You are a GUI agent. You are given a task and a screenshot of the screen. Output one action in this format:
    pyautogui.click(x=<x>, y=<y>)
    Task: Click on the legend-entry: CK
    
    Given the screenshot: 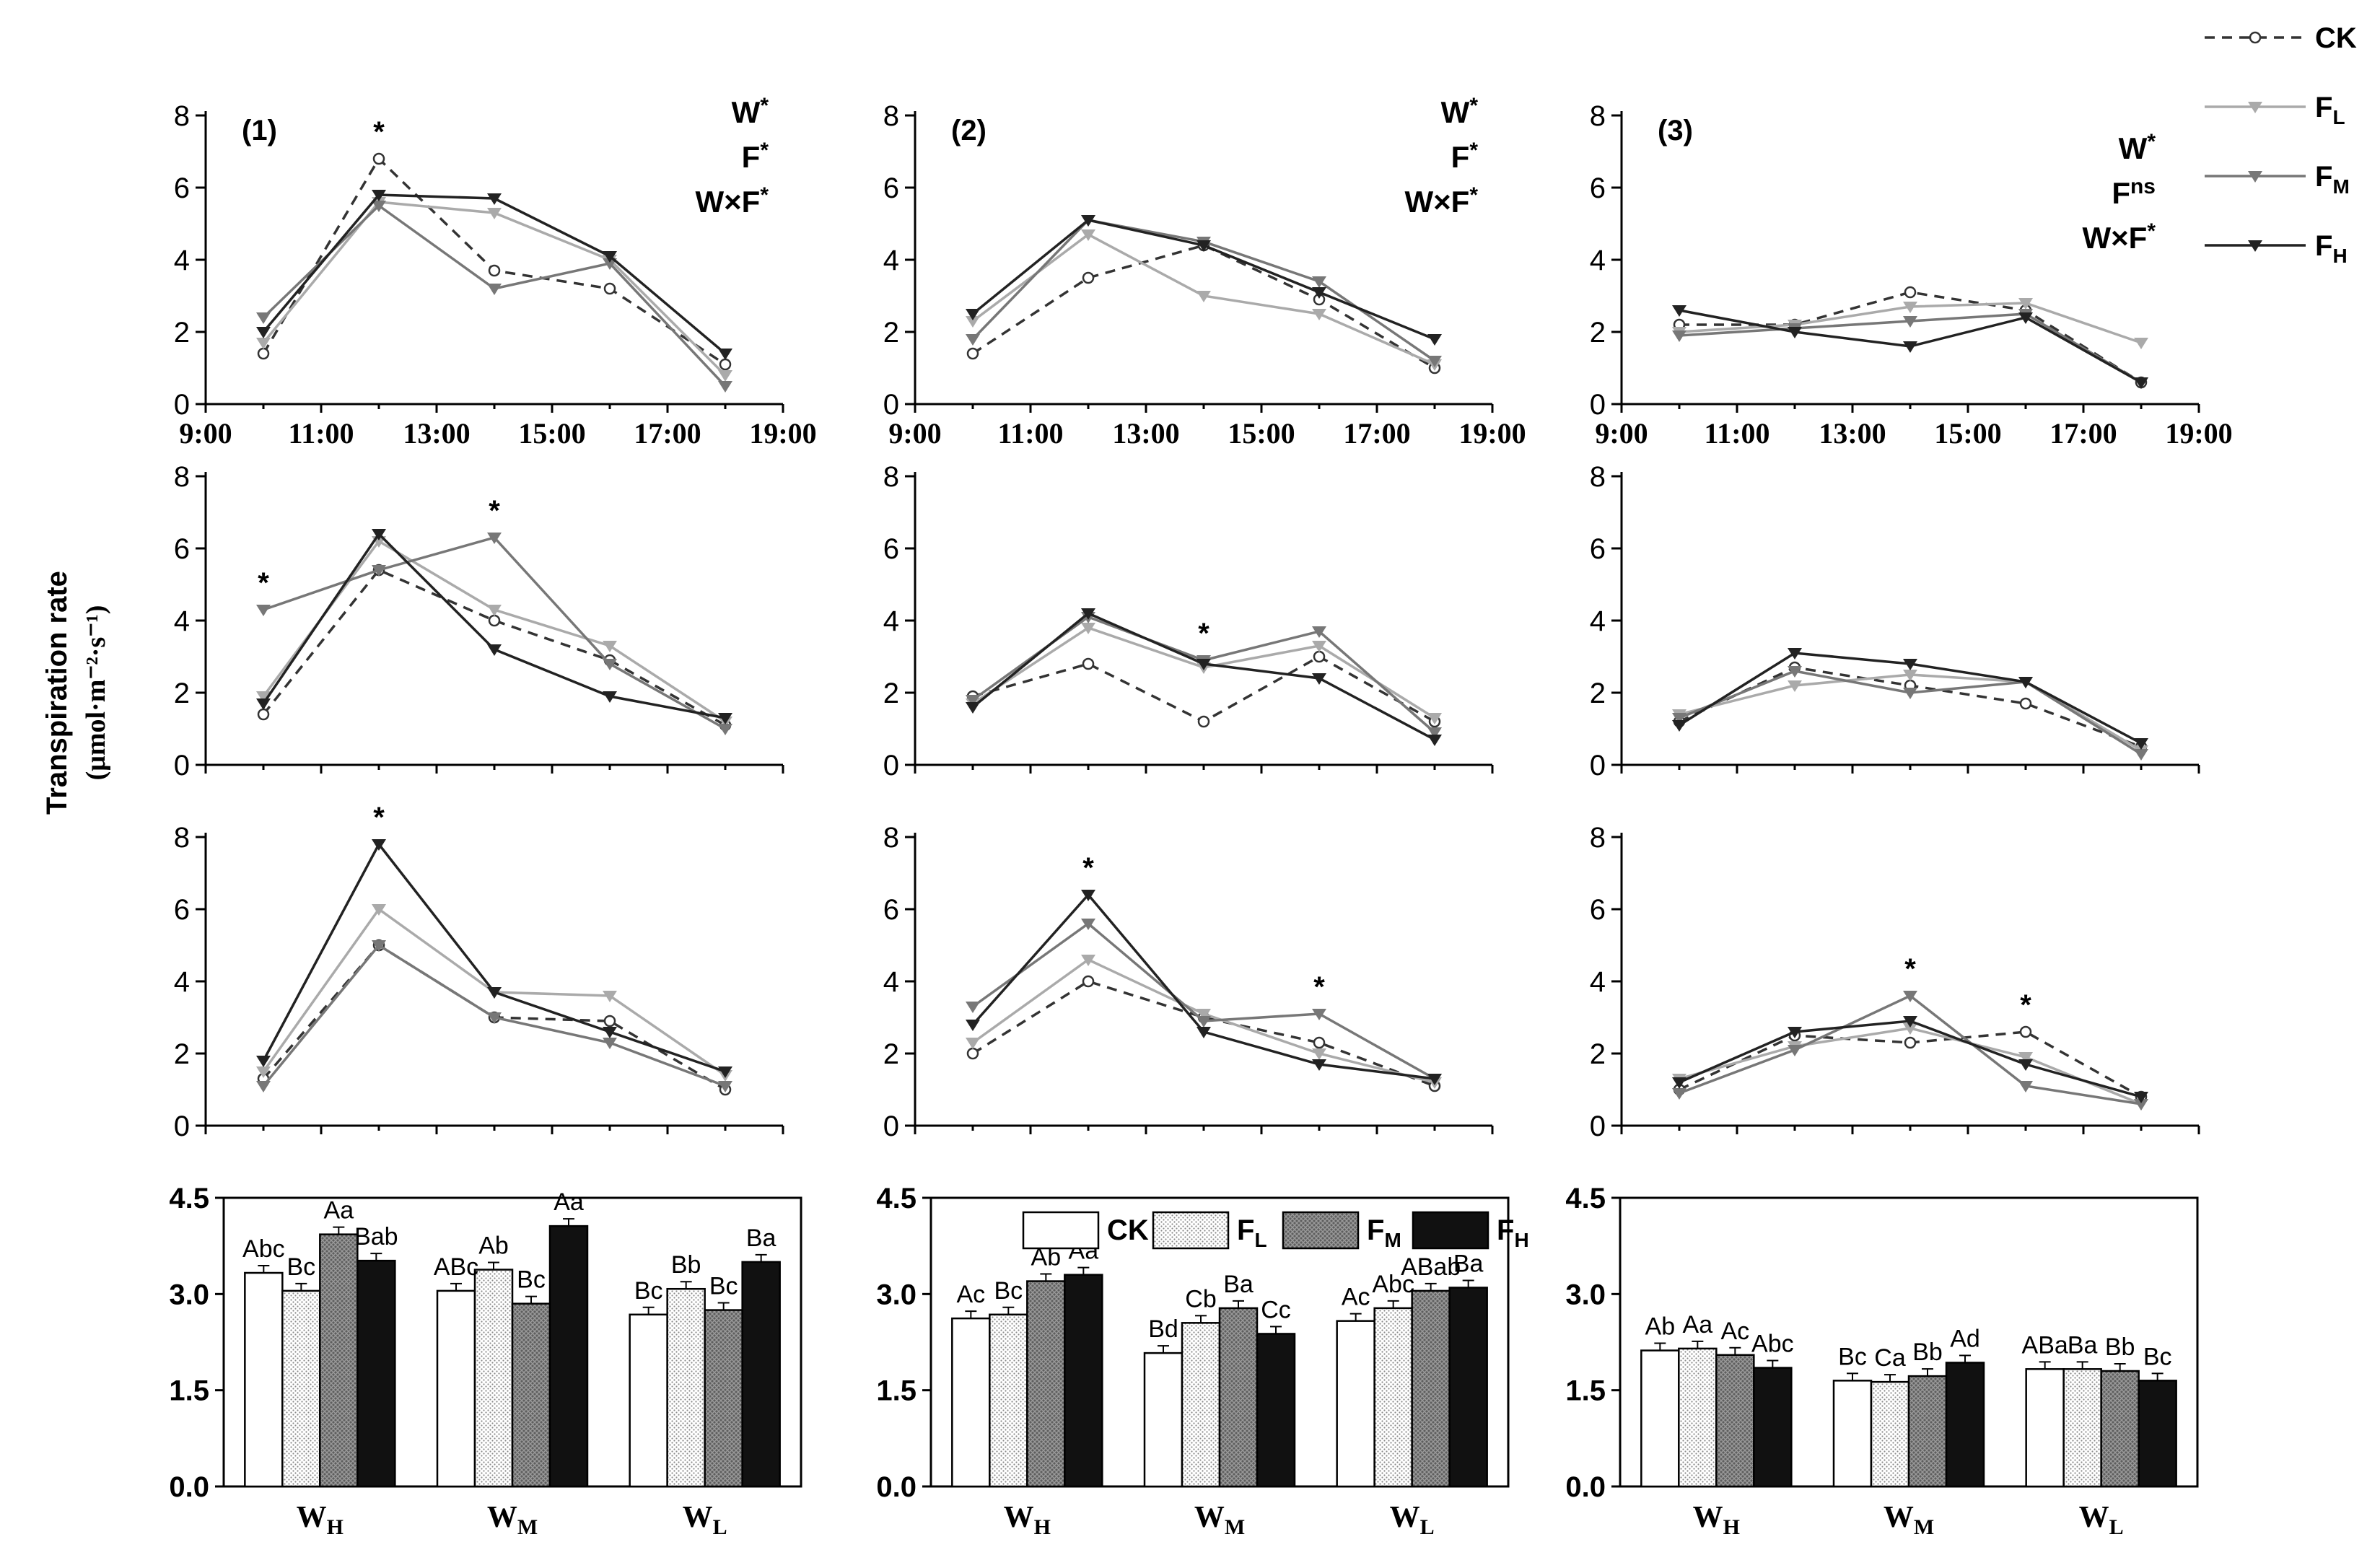 What is the action you would take?
    pyautogui.click(x=2281, y=38)
    